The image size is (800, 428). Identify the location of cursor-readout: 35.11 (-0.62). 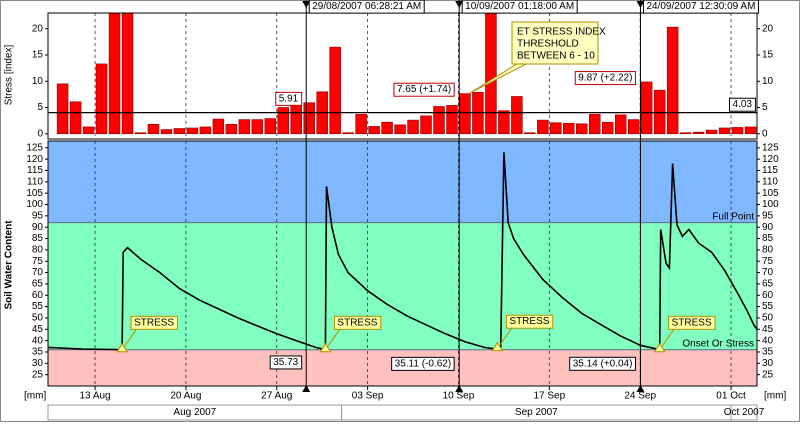
(423, 363).